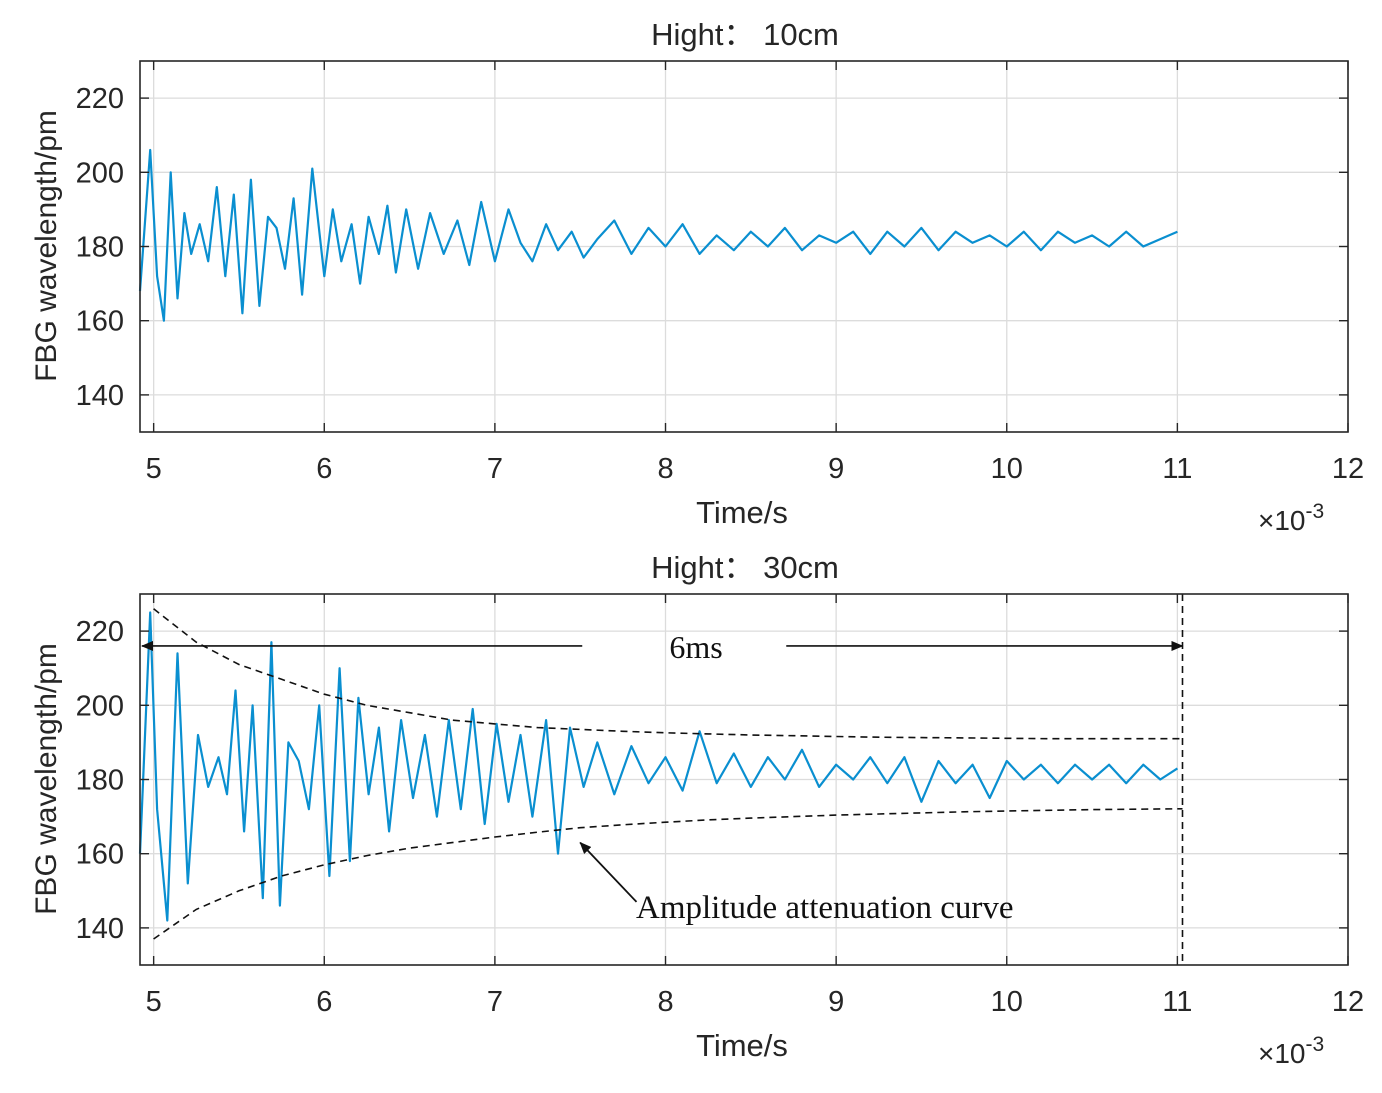 Image resolution: width=1382 pixels, height=1093 pixels. Describe the element at coordinates (1348, 469) in the screenshot. I see `x-tick-label-top: 12` at that location.